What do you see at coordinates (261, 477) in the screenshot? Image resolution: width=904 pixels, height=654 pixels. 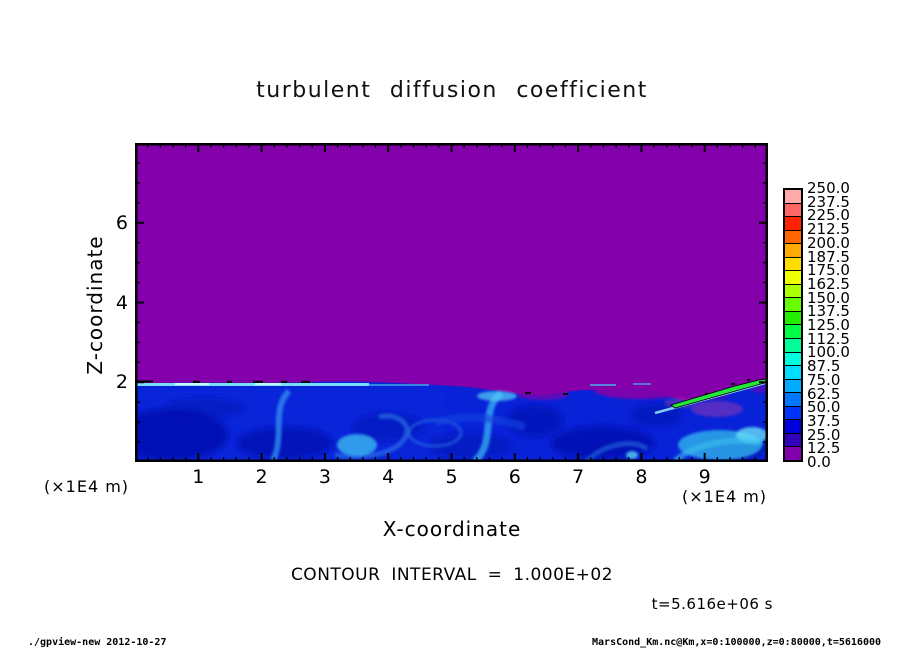 I see `x-tick-label: 2` at bounding box center [261, 477].